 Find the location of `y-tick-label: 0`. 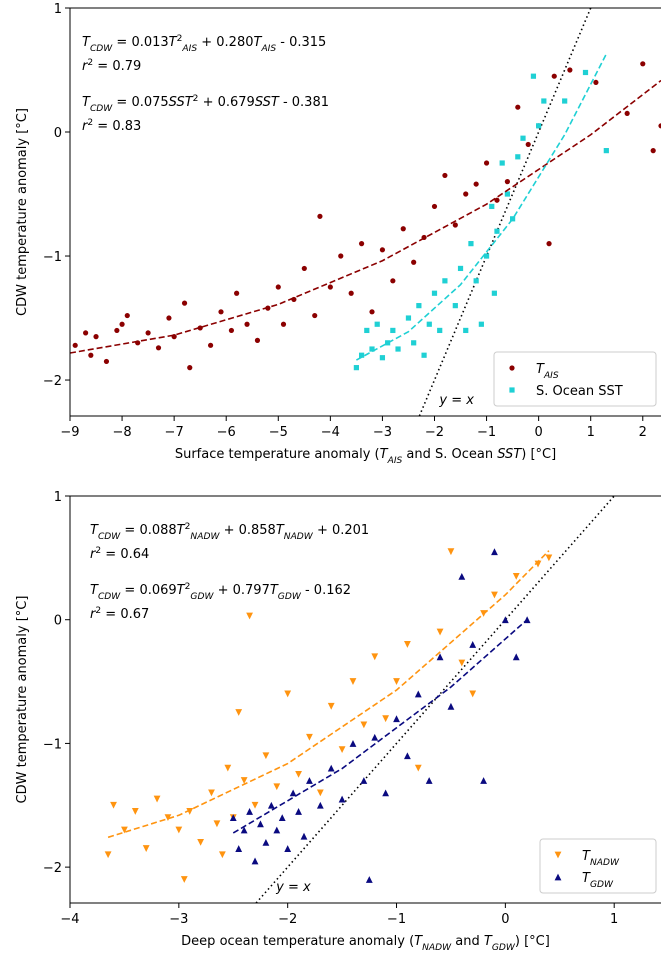

y-tick-label: 0 is located at coordinates (58, 621).